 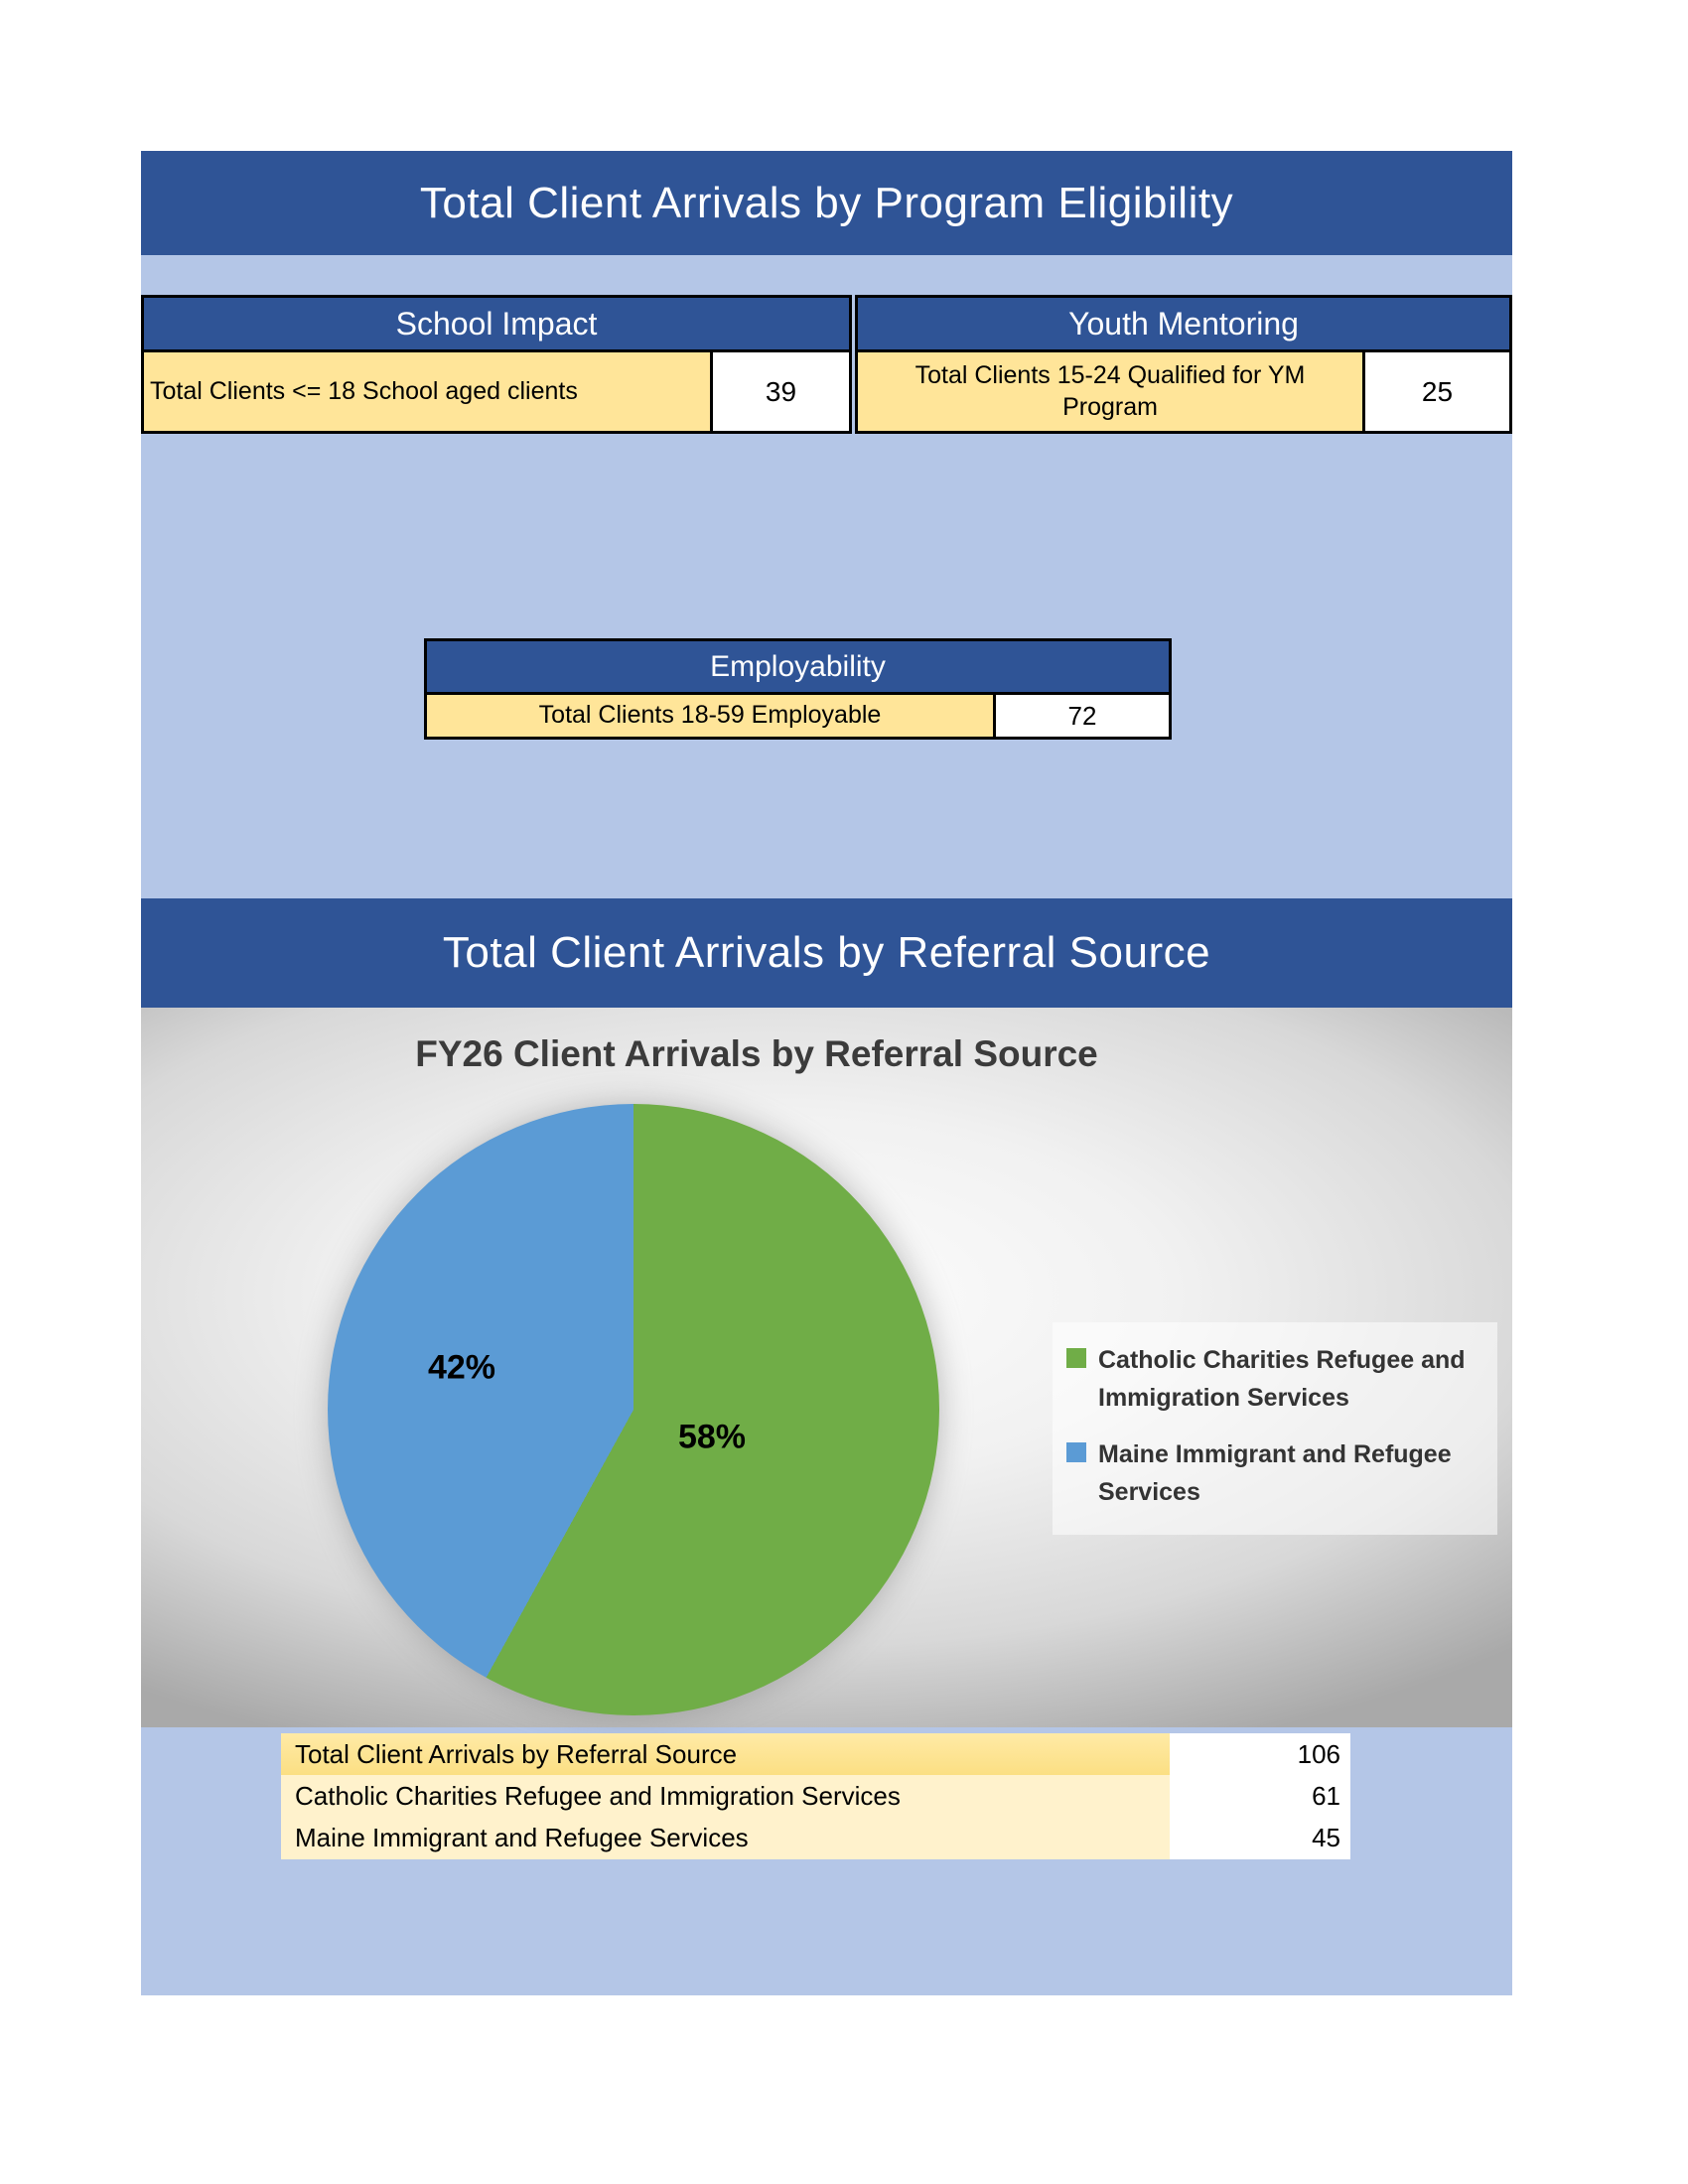 What do you see at coordinates (725, 1838) in the screenshot?
I see `summary-maine-label: Maine Immigrant and Refugee Services` at bounding box center [725, 1838].